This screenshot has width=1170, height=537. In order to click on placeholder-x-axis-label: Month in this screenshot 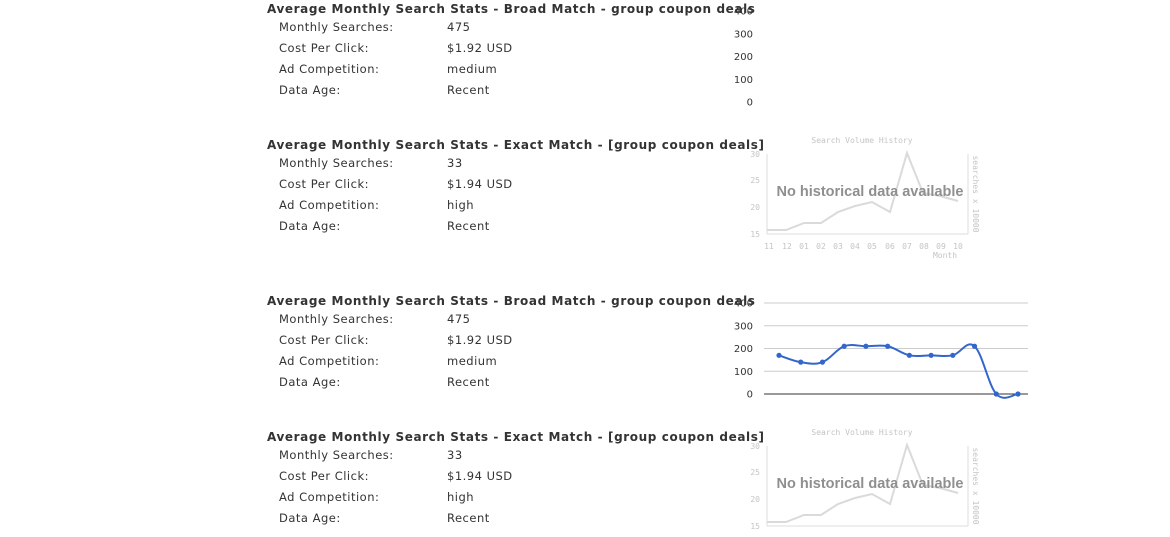, I will do `click(945, 255)`.